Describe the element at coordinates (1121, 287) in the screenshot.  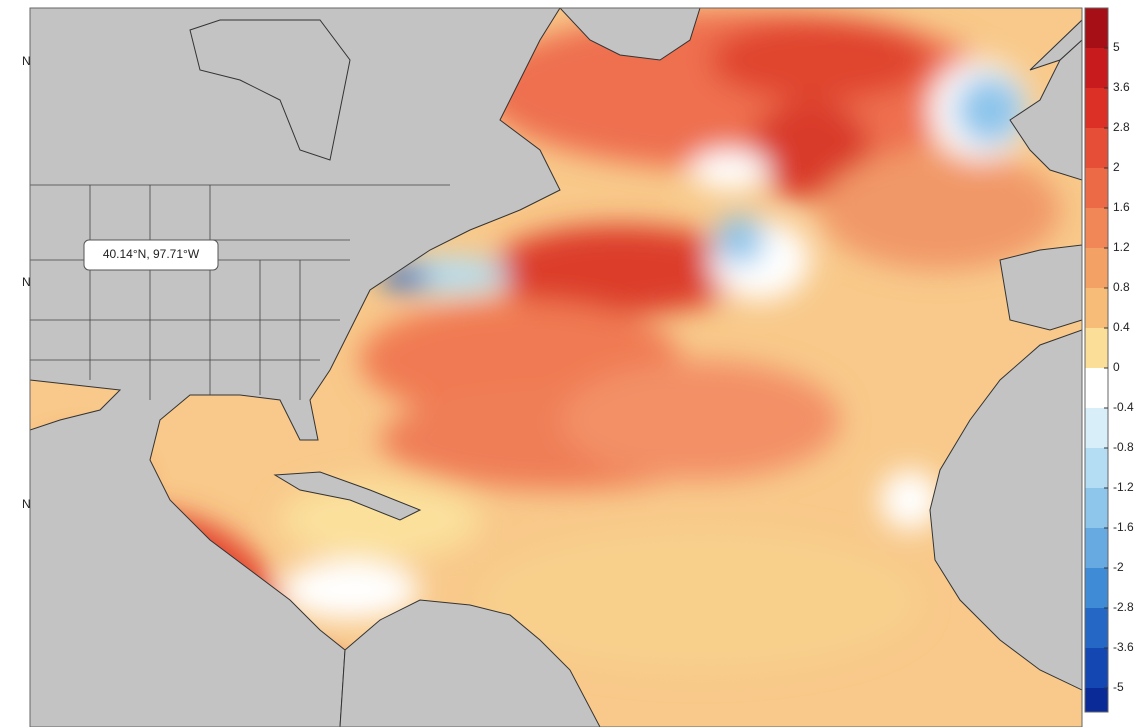
I see `colorbar-label: 0.8` at that location.